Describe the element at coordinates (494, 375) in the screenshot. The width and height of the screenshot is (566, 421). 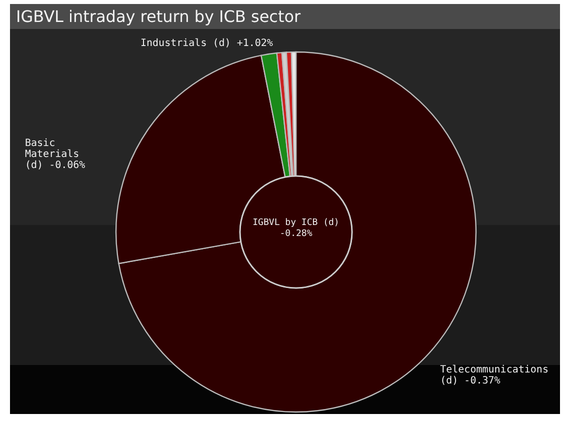
I see `slice-label: Telecommunications (d) -0.37%` at that location.